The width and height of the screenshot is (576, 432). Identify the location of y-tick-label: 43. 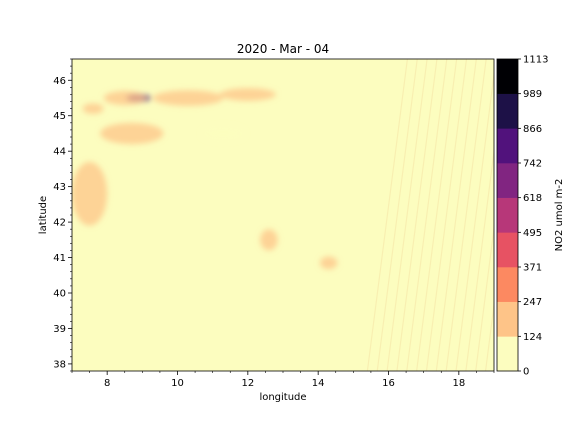
(59, 187).